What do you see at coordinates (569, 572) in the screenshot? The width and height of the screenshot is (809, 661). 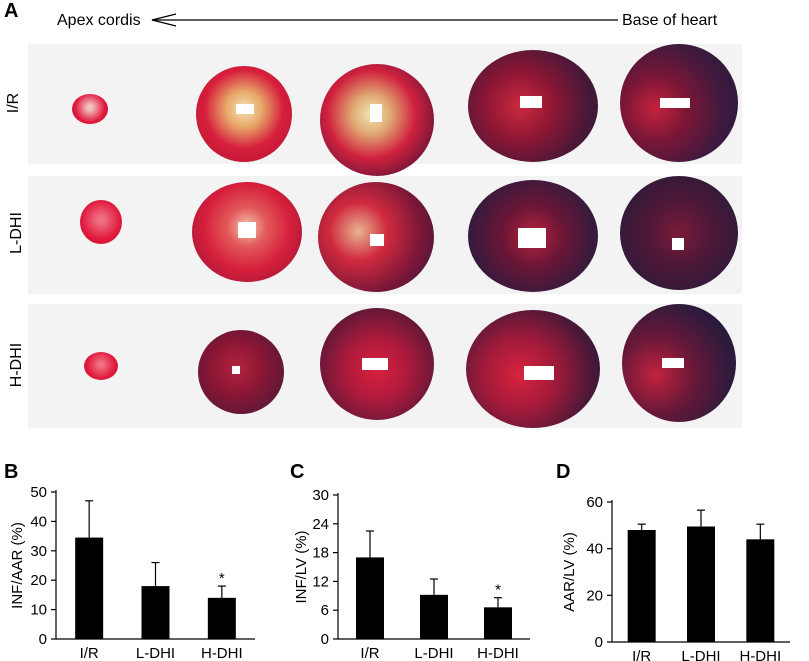 I see `chart-d-y-axis-label: AAR/LV (%)` at bounding box center [569, 572].